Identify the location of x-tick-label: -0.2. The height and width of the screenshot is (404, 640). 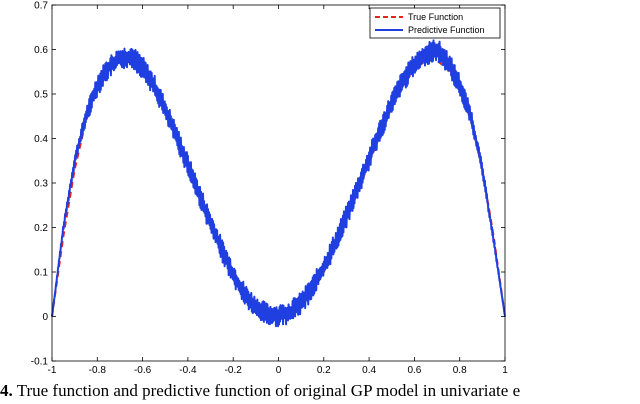
(234, 370).